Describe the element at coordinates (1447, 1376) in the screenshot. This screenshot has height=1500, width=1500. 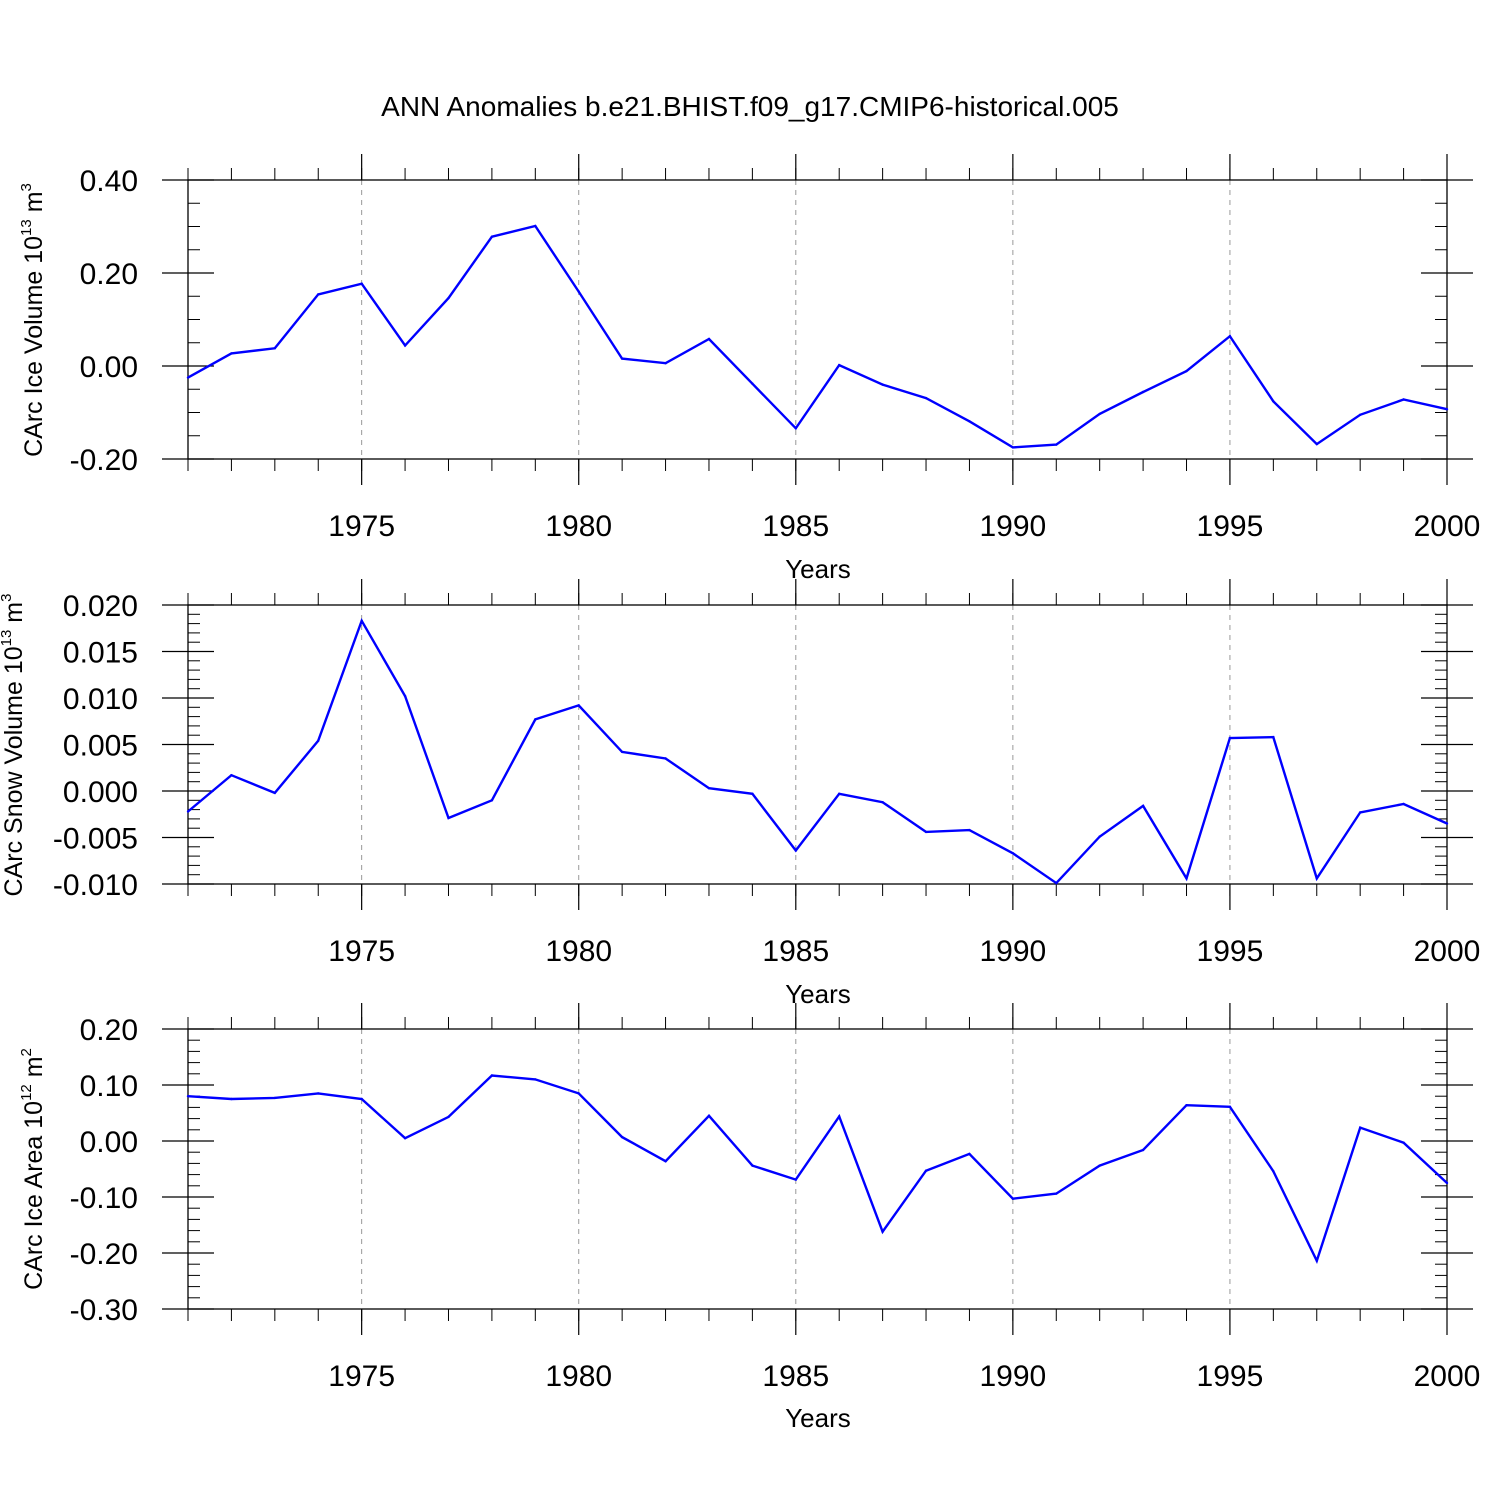
I see `ice-area-xtick-label: 2000` at that location.